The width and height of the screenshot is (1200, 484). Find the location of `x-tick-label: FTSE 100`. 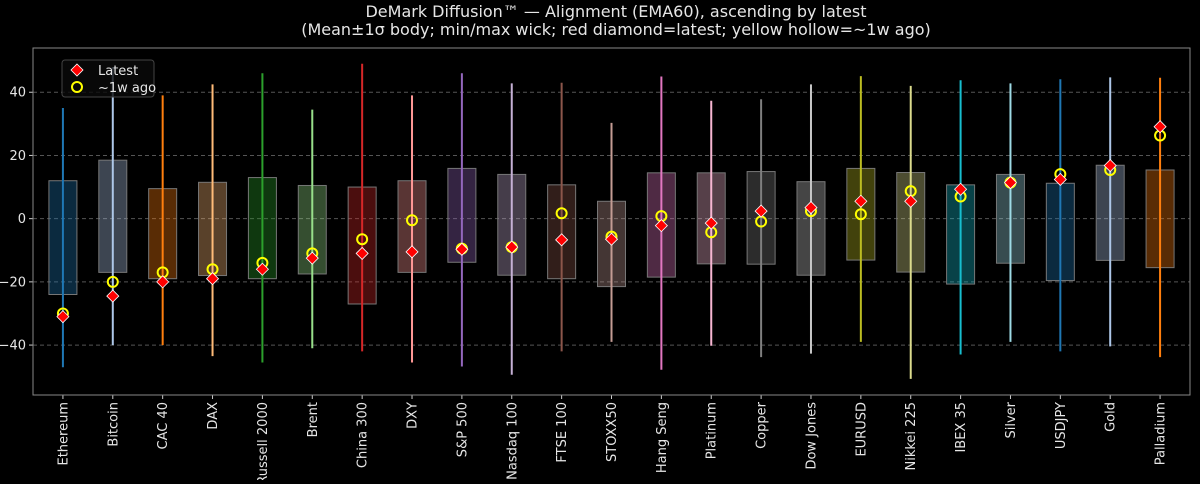

x-tick-label: FTSE 100 is located at coordinates (562, 432).